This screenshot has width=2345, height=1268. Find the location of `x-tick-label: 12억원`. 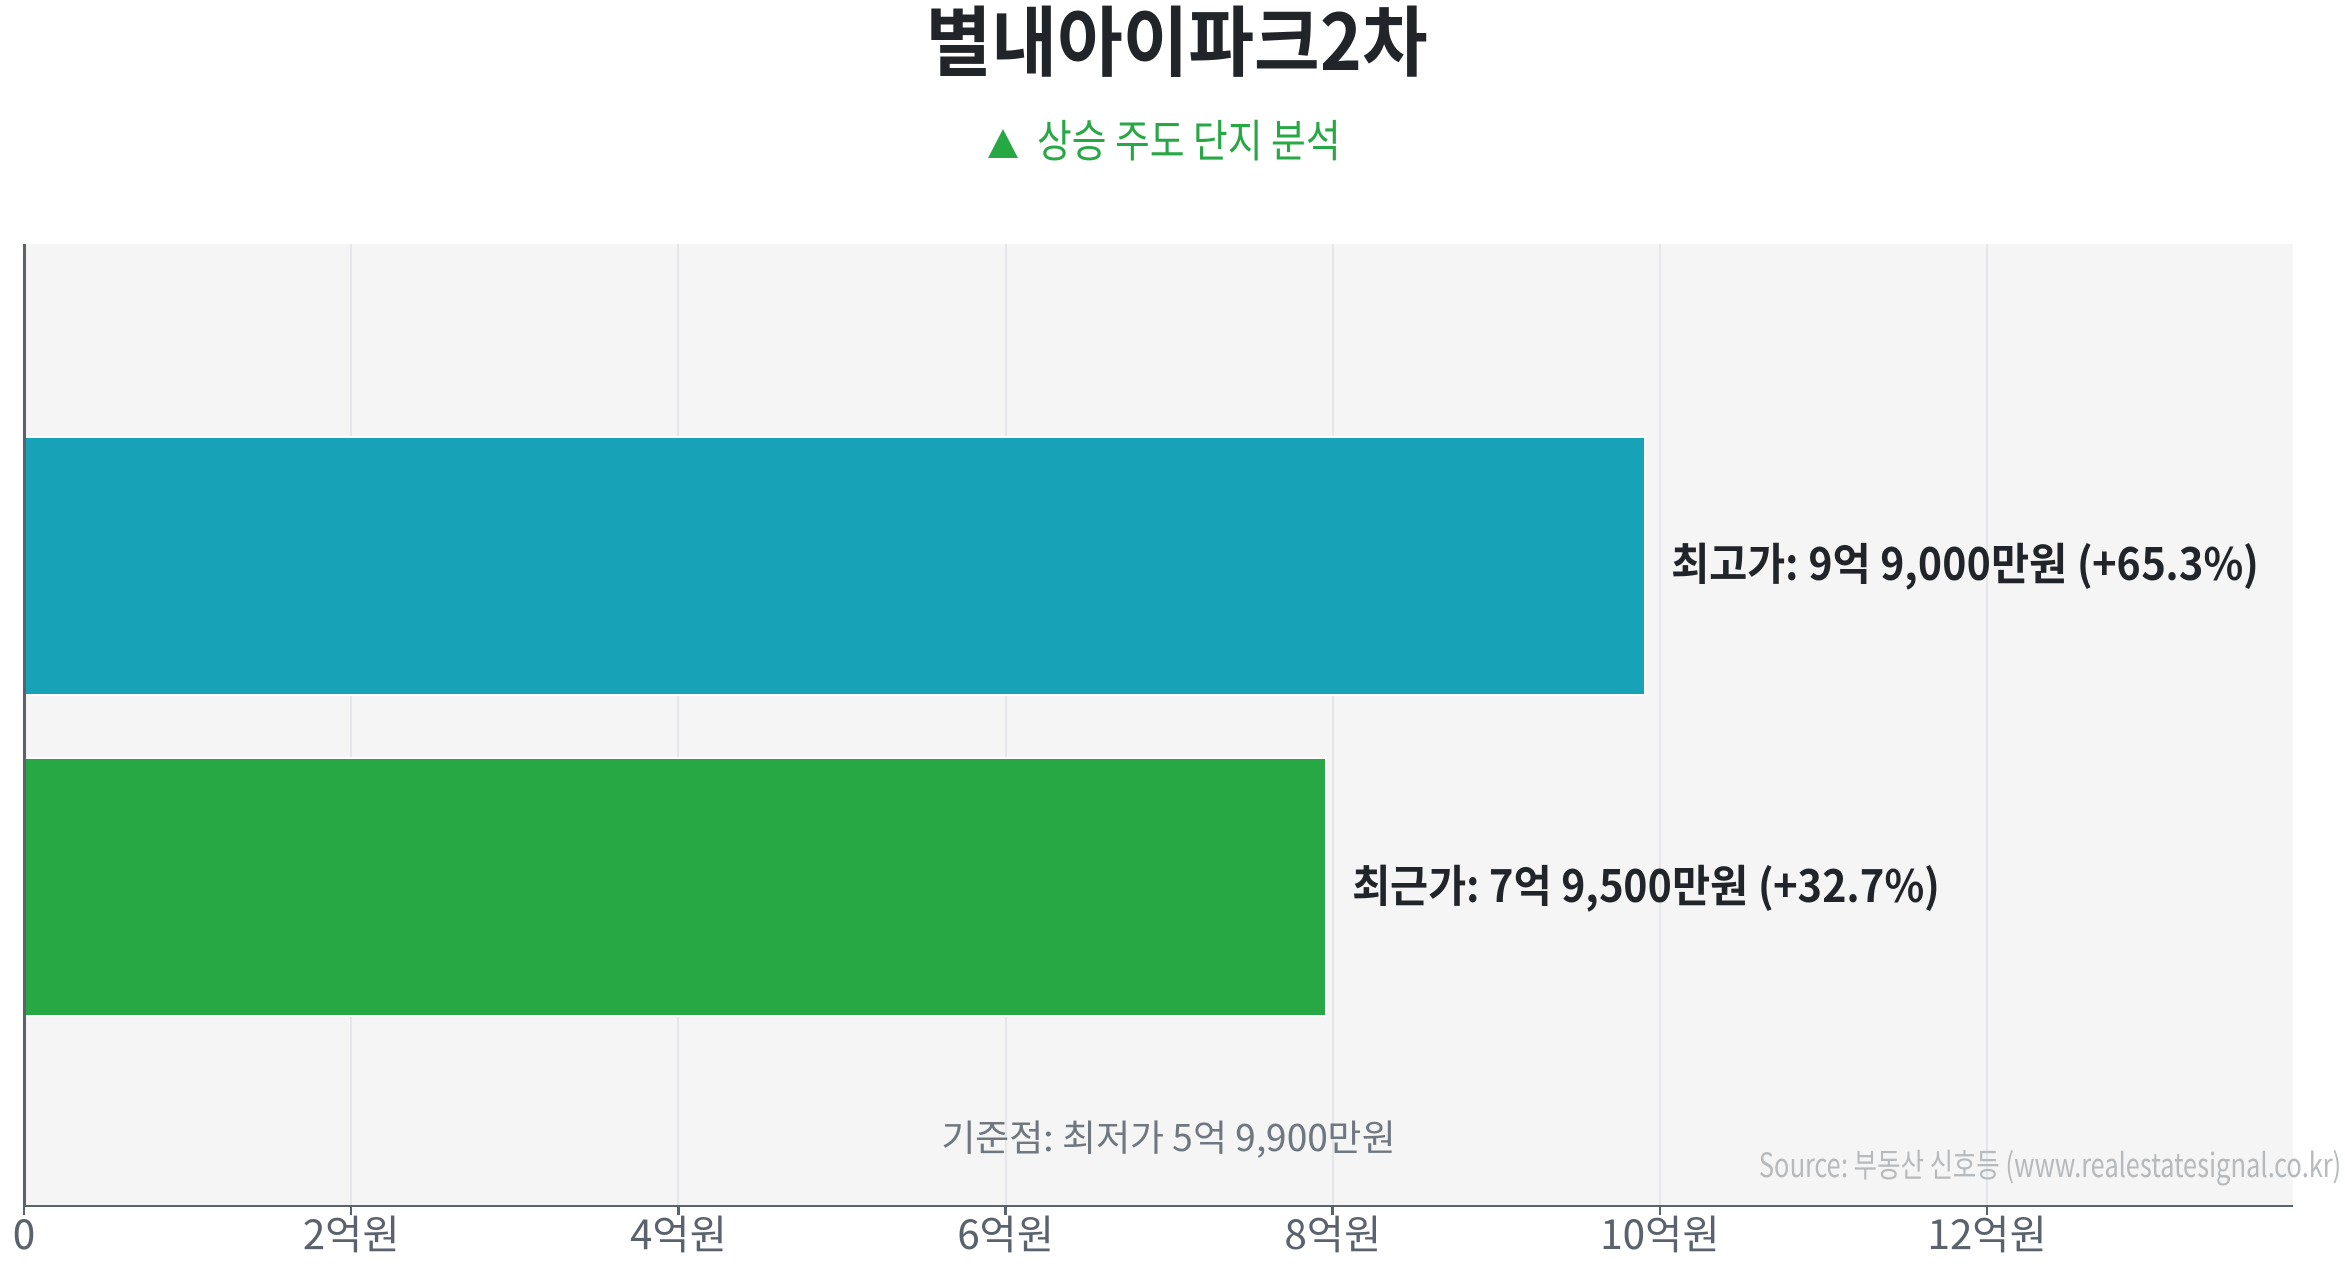

x-tick-label: 12억원 is located at coordinates (1987, 1231).